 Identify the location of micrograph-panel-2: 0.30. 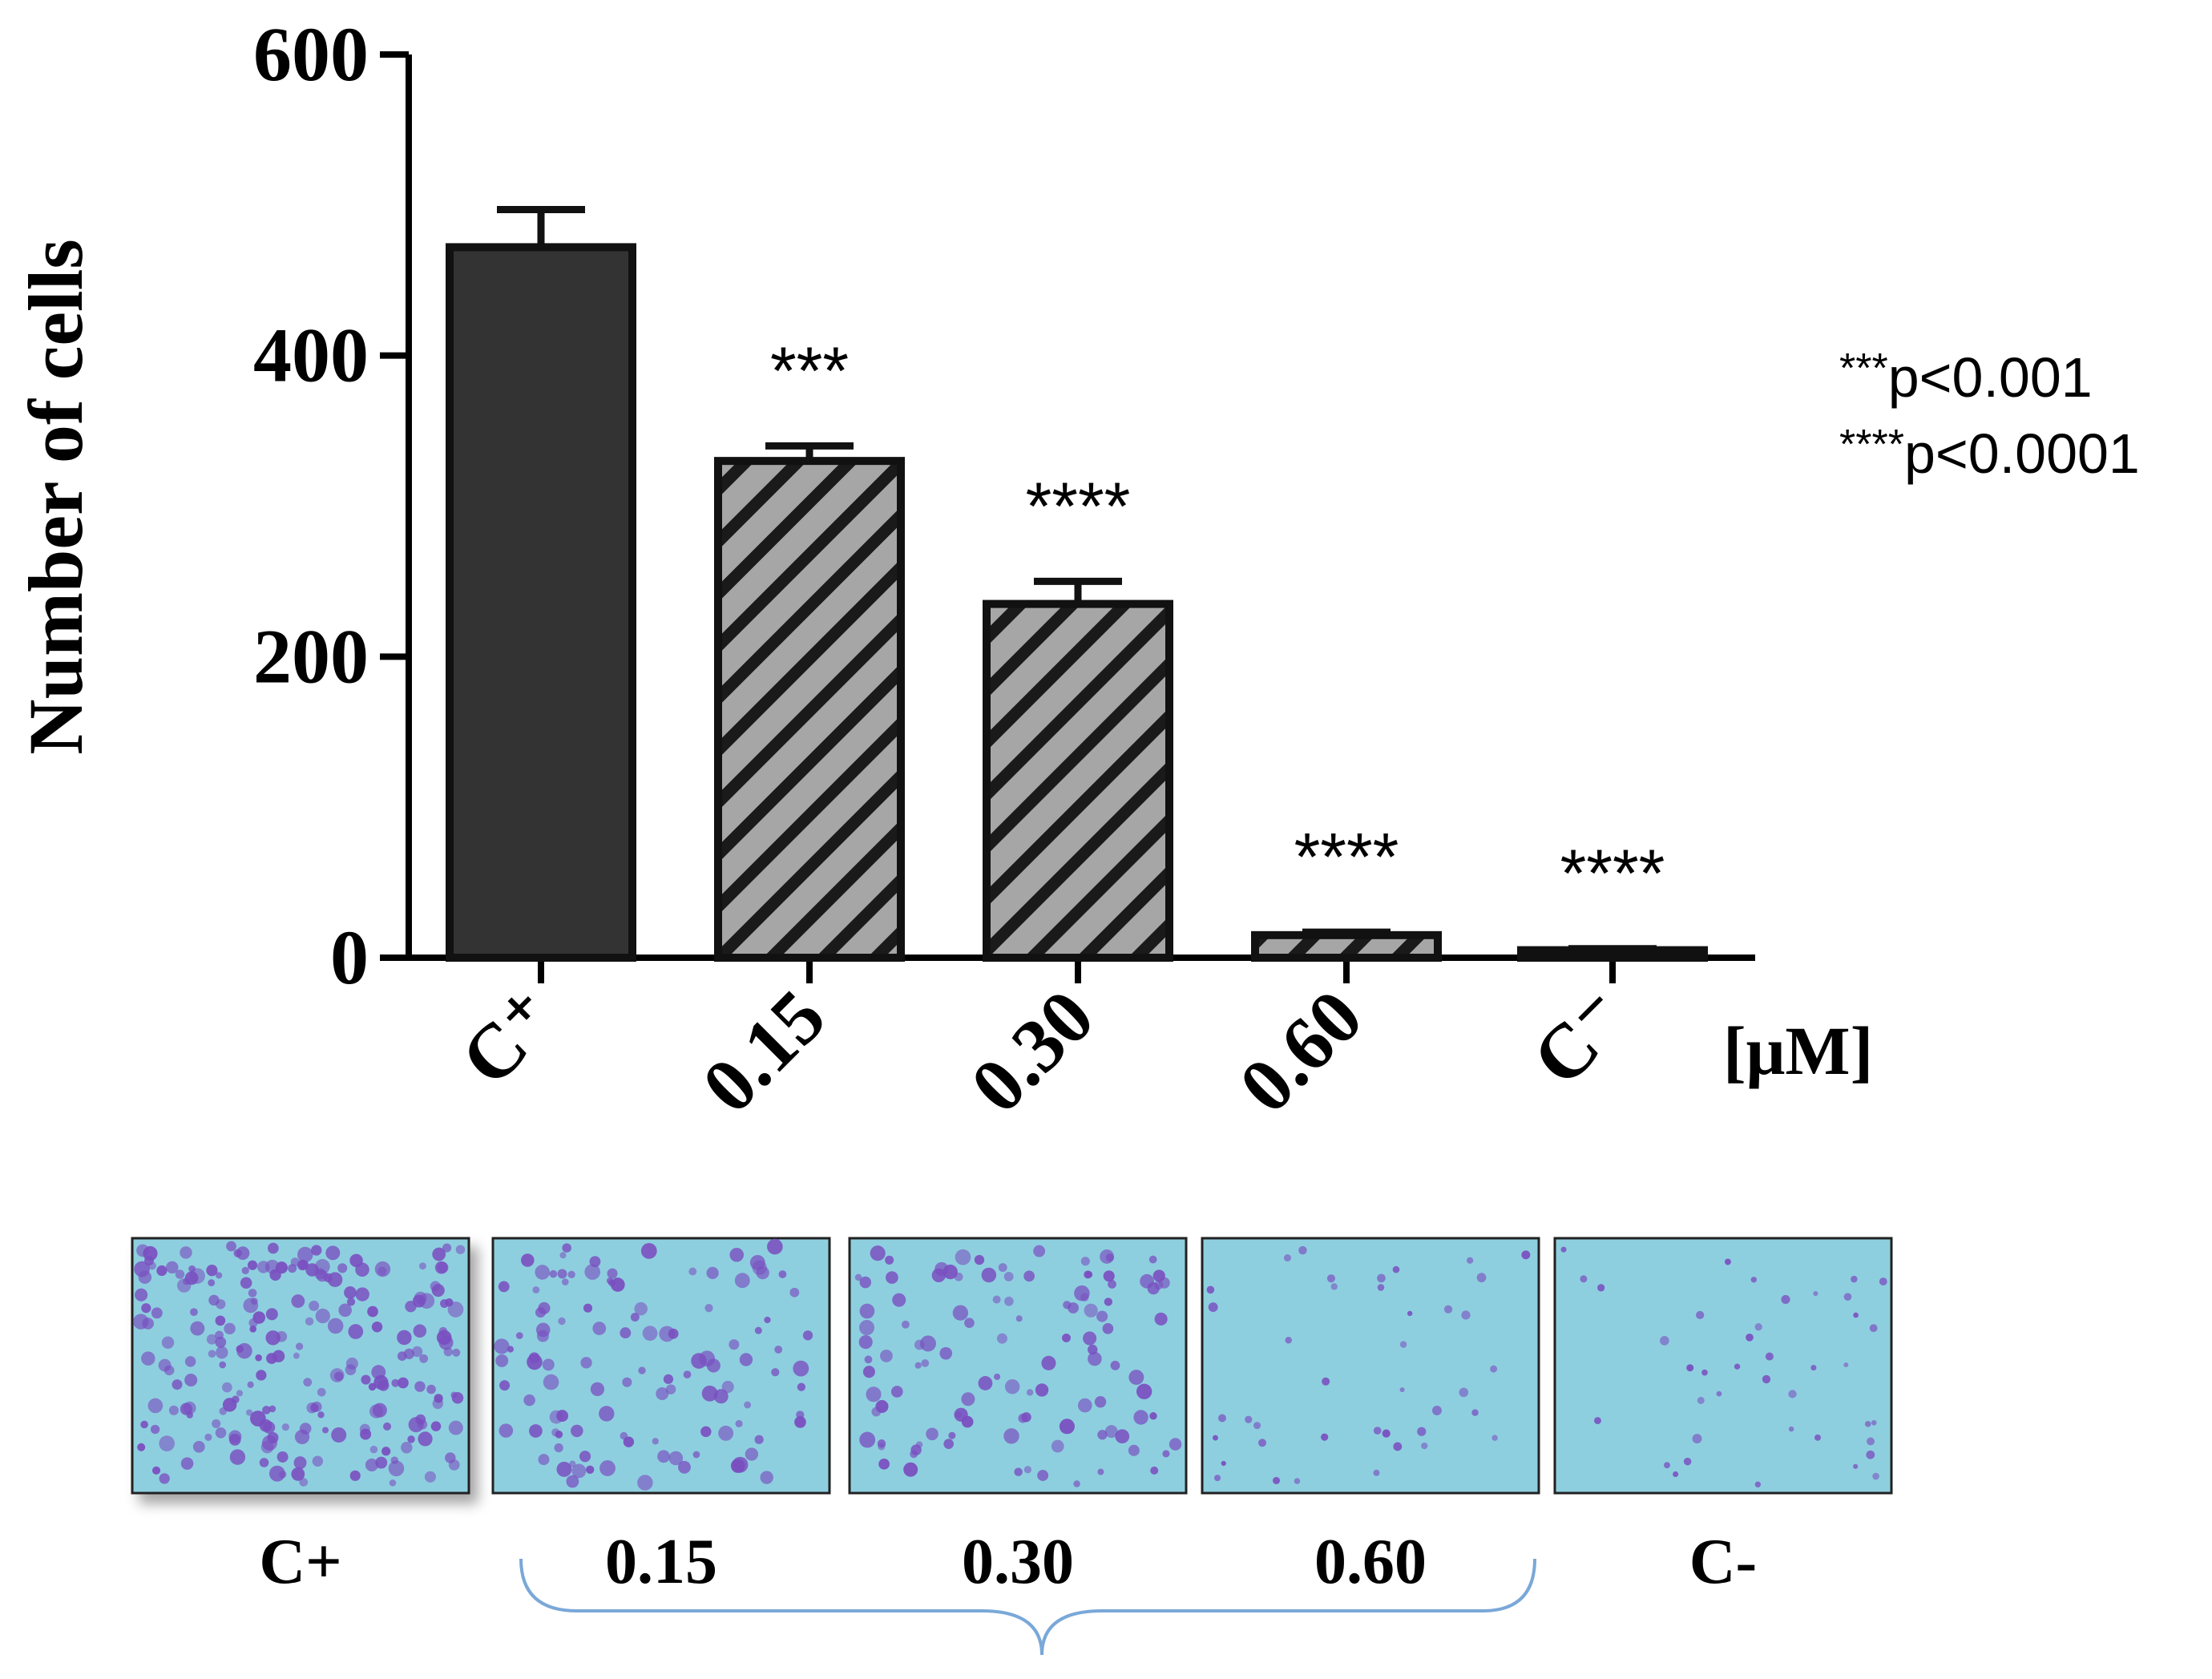
(1018, 1417).